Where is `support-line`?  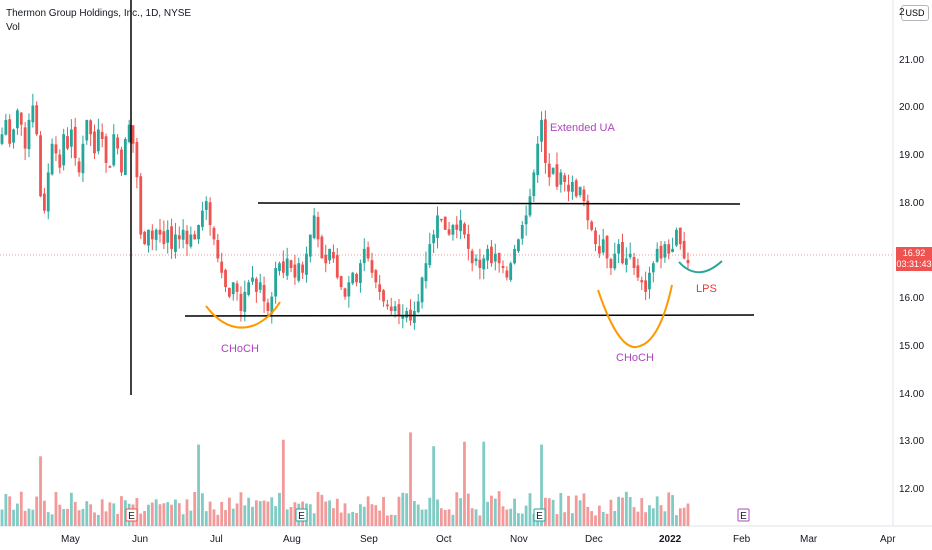
support-line is located at coordinates (469, 315).